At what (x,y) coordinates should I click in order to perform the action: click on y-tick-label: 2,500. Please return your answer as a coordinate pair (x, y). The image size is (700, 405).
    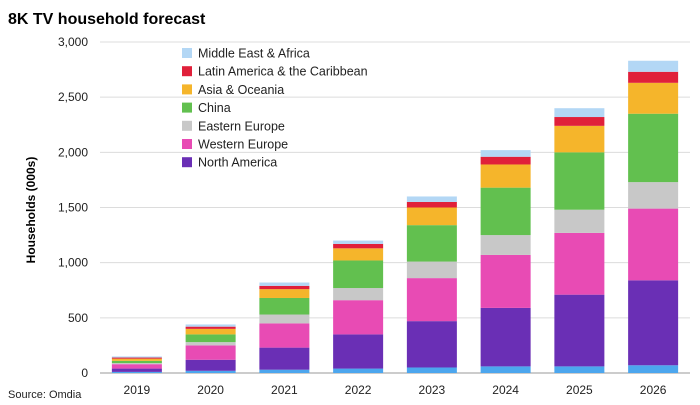
    Looking at the image, I should click on (73, 97).